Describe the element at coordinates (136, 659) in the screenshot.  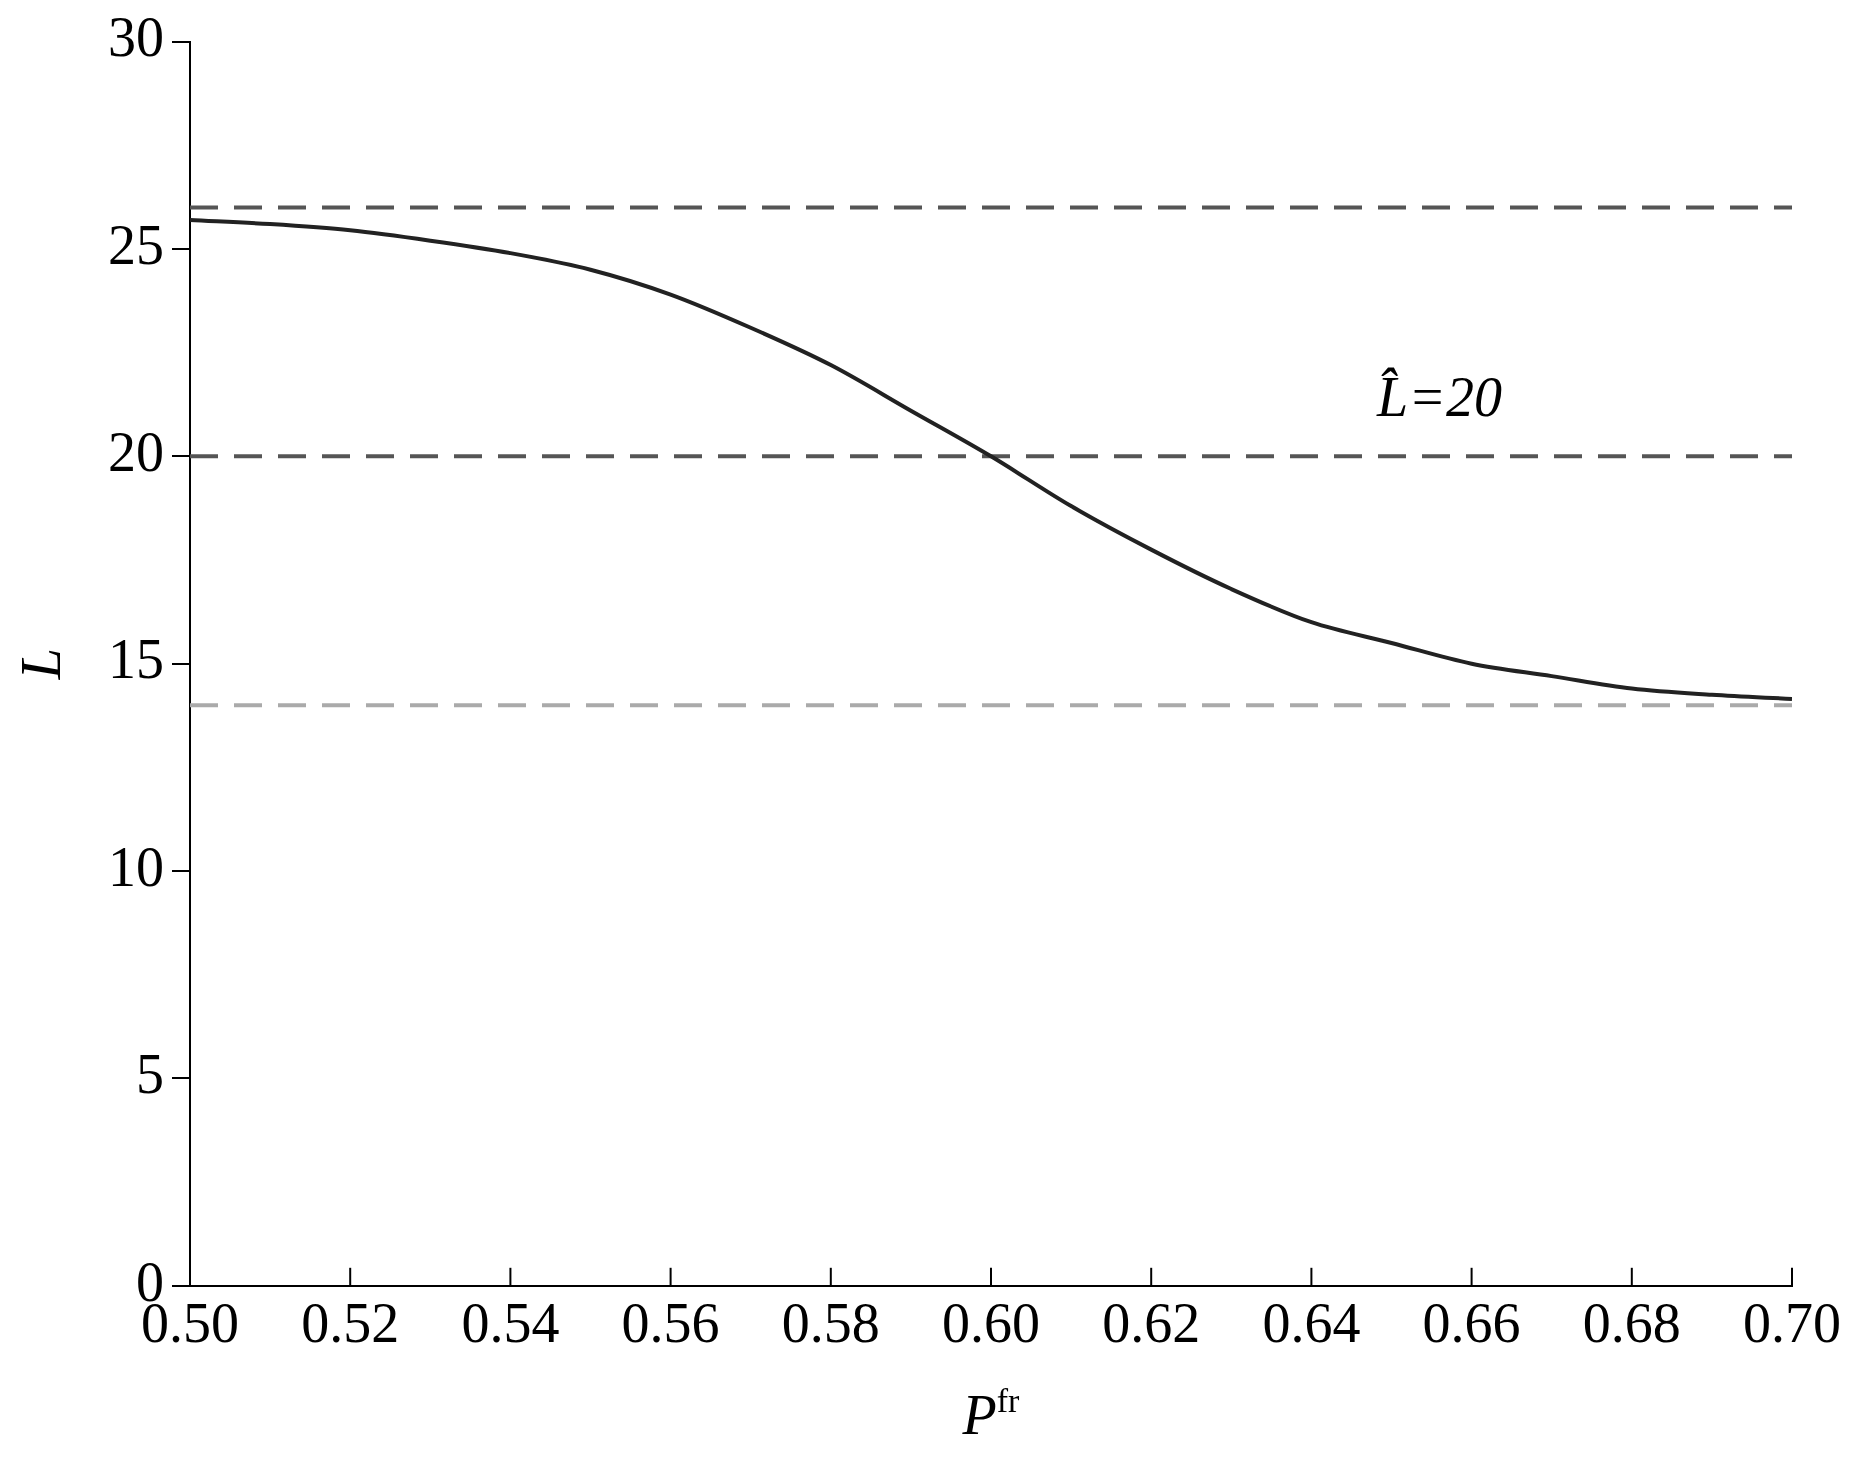
I see `y-tick-label: 15` at that location.